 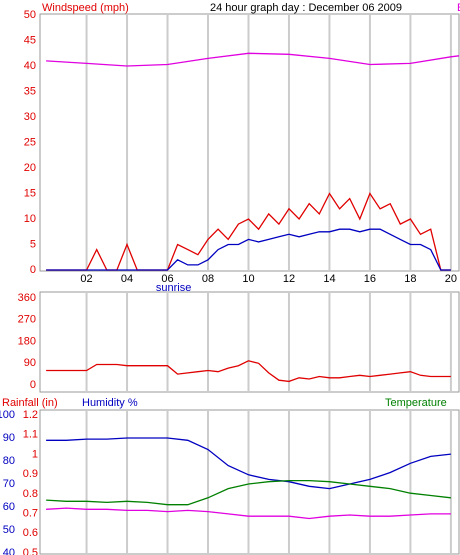 I want to click on y-tick-label: 270, so click(x=27, y=320).